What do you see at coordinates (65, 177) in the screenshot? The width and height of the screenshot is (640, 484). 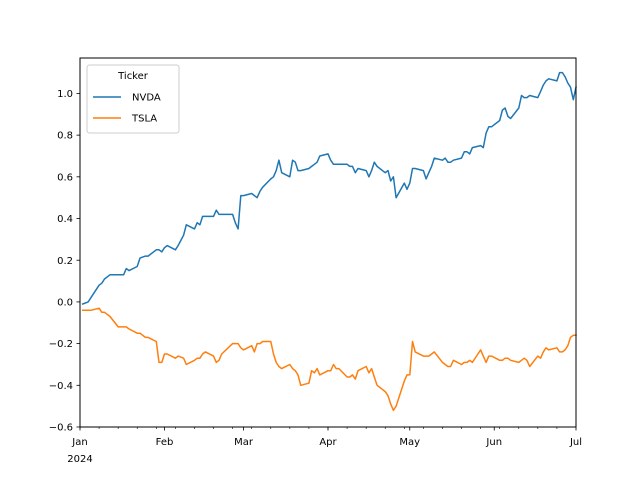 I see `y-tick-label: 0.6` at bounding box center [65, 177].